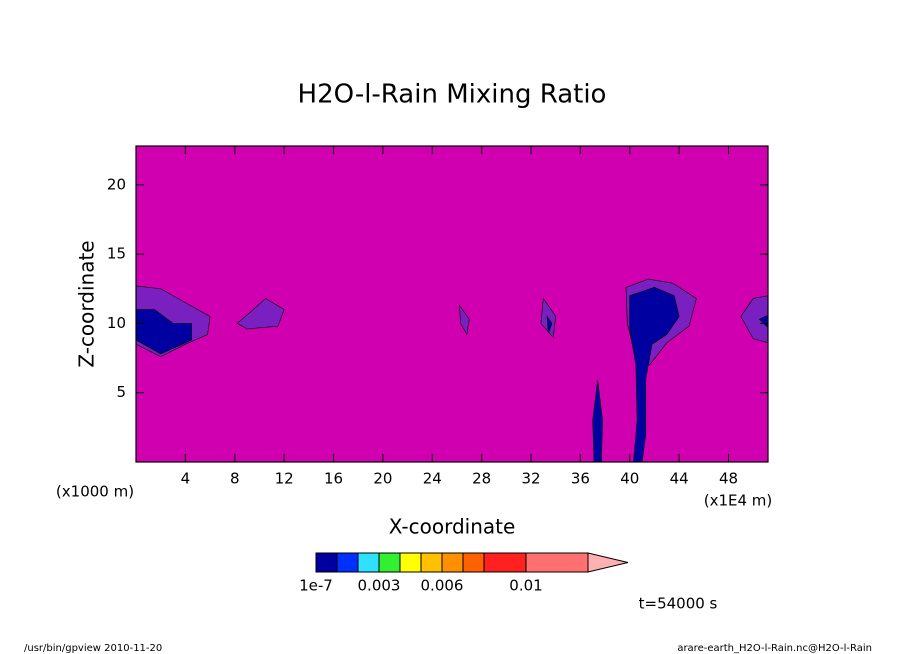 Image resolution: width=904 pixels, height=654 pixels. What do you see at coordinates (452, 95) in the screenshot?
I see `chart-title: H2O-l-Rain Mixing Ratio` at bounding box center [452, 95].